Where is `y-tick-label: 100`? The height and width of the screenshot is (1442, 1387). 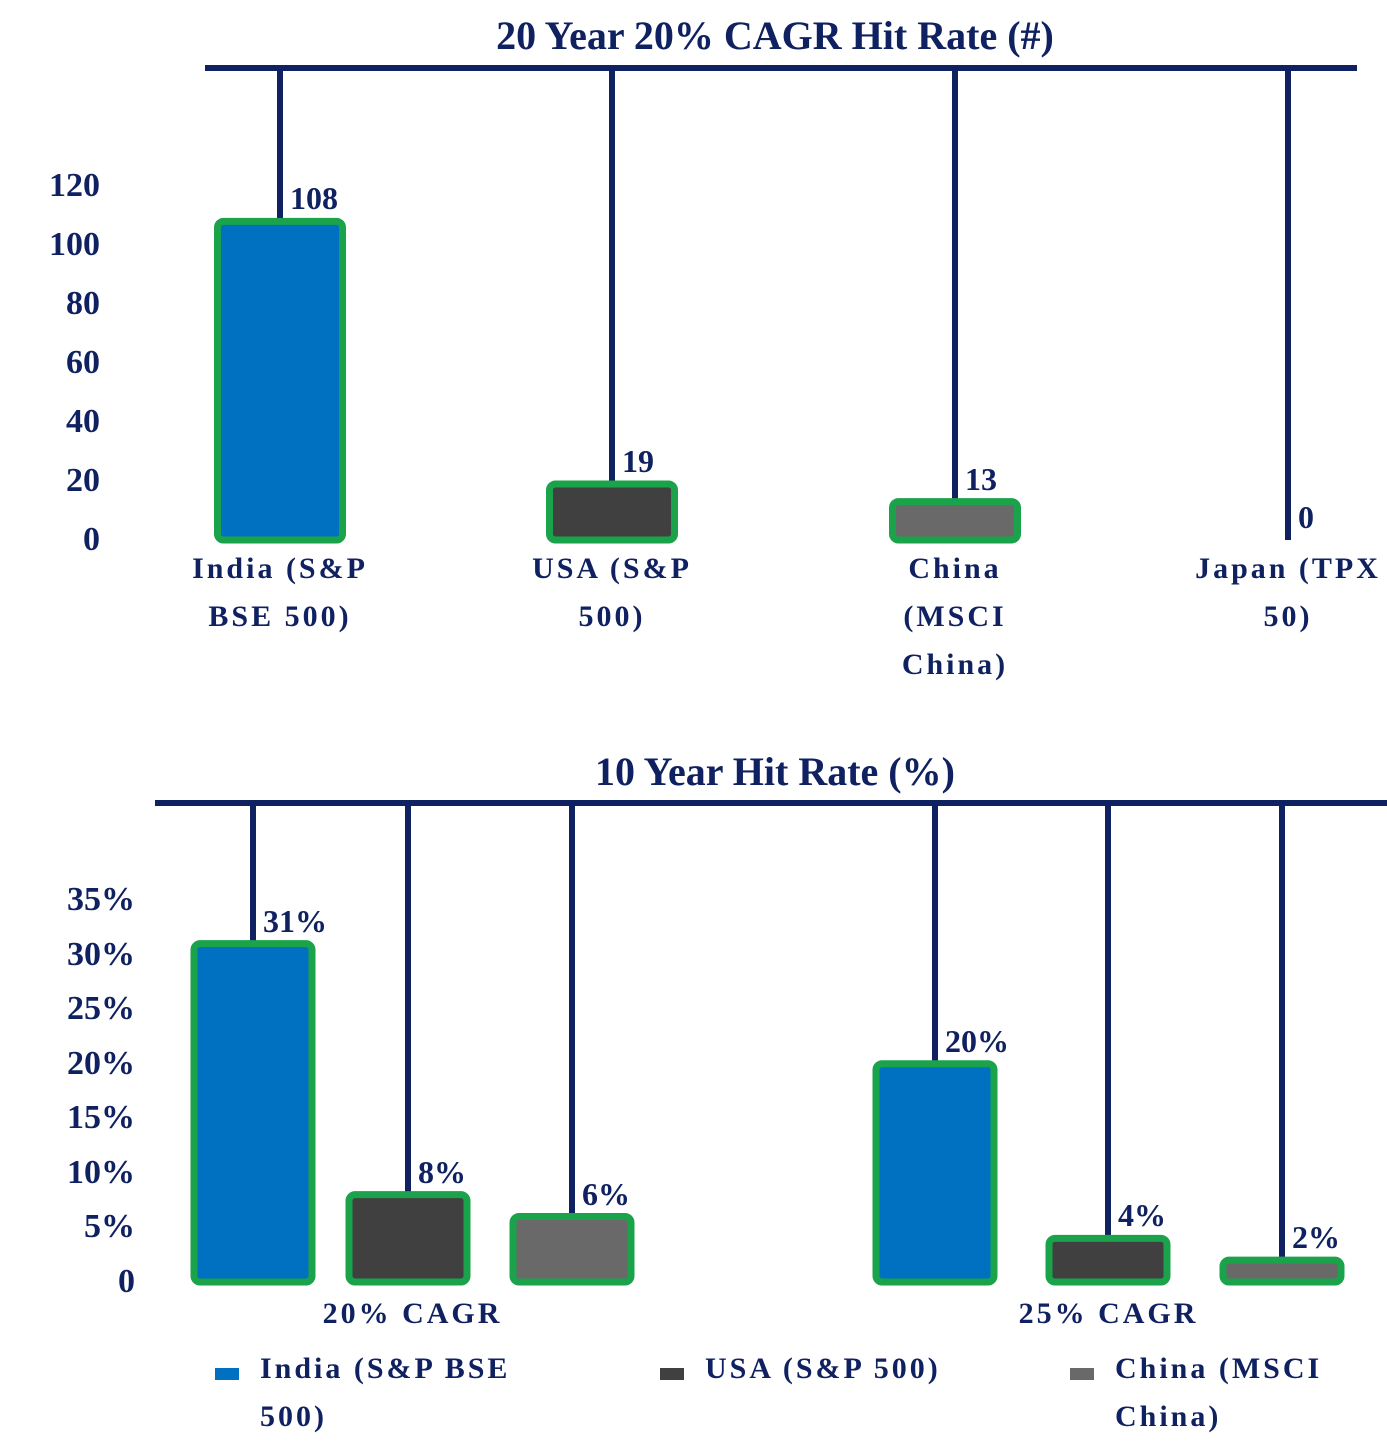
y-tick-label: 100 is located at coordinates (74, 244).